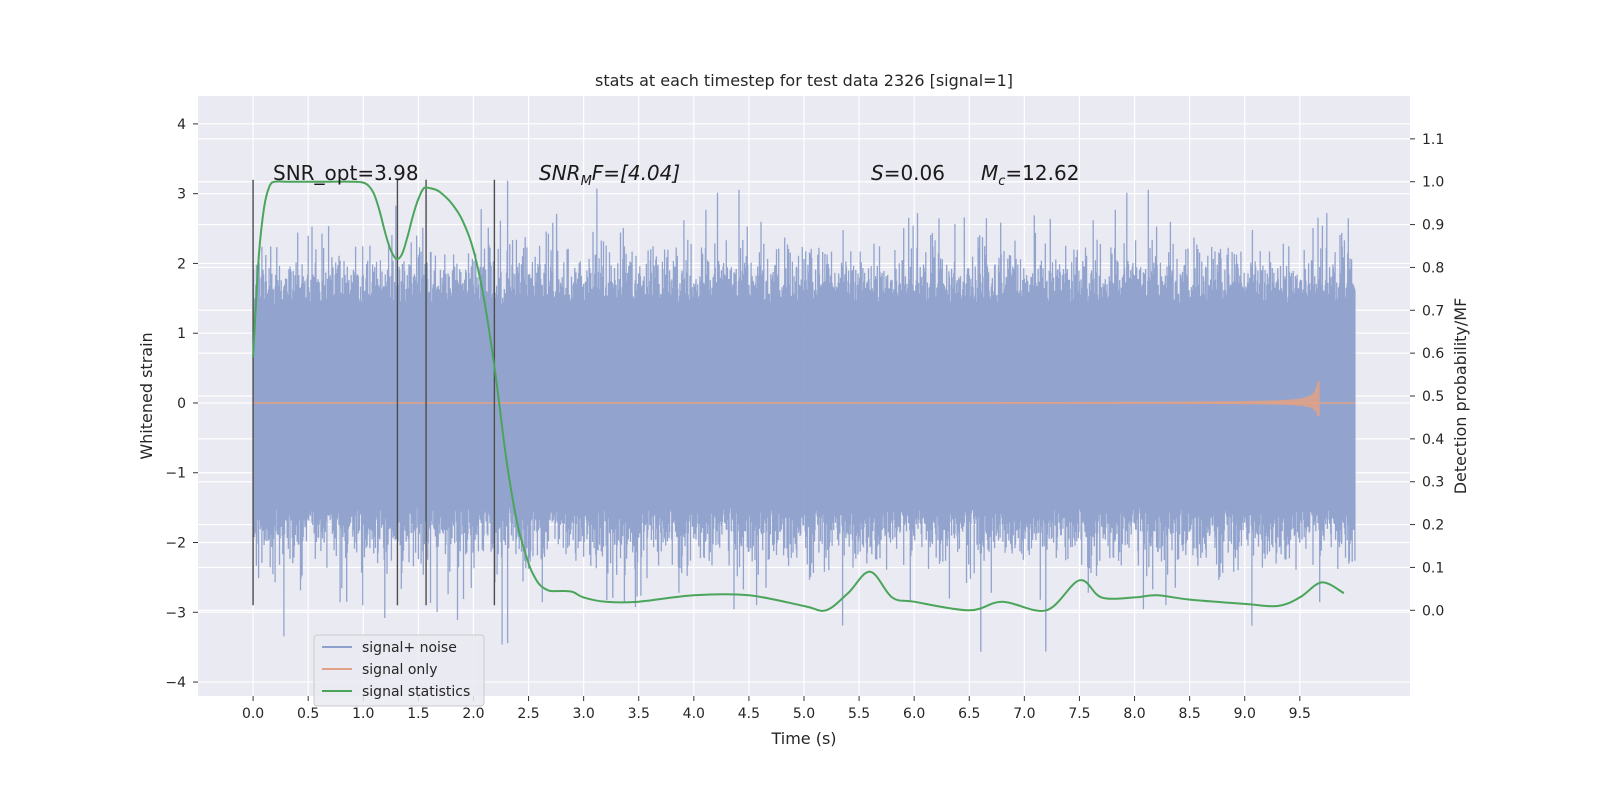 This screenshot has height=800, width=1600. I want to click on annotation-mc: Mc=12.62, so click(1030, 175).